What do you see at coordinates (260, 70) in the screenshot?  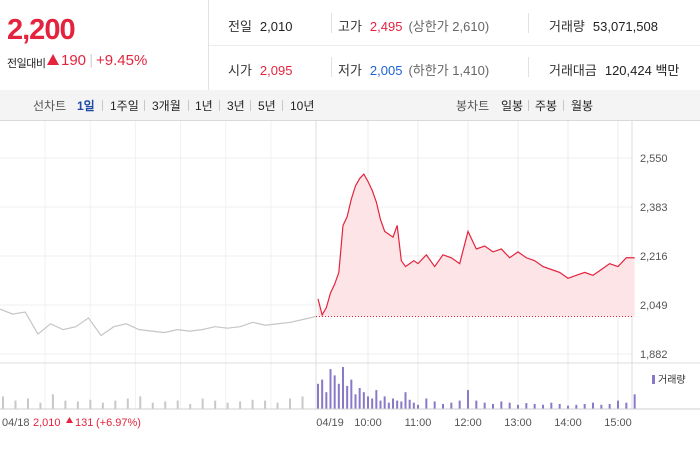 I see `stat-open: 시가 2,095` at bounding box center [260, 70].